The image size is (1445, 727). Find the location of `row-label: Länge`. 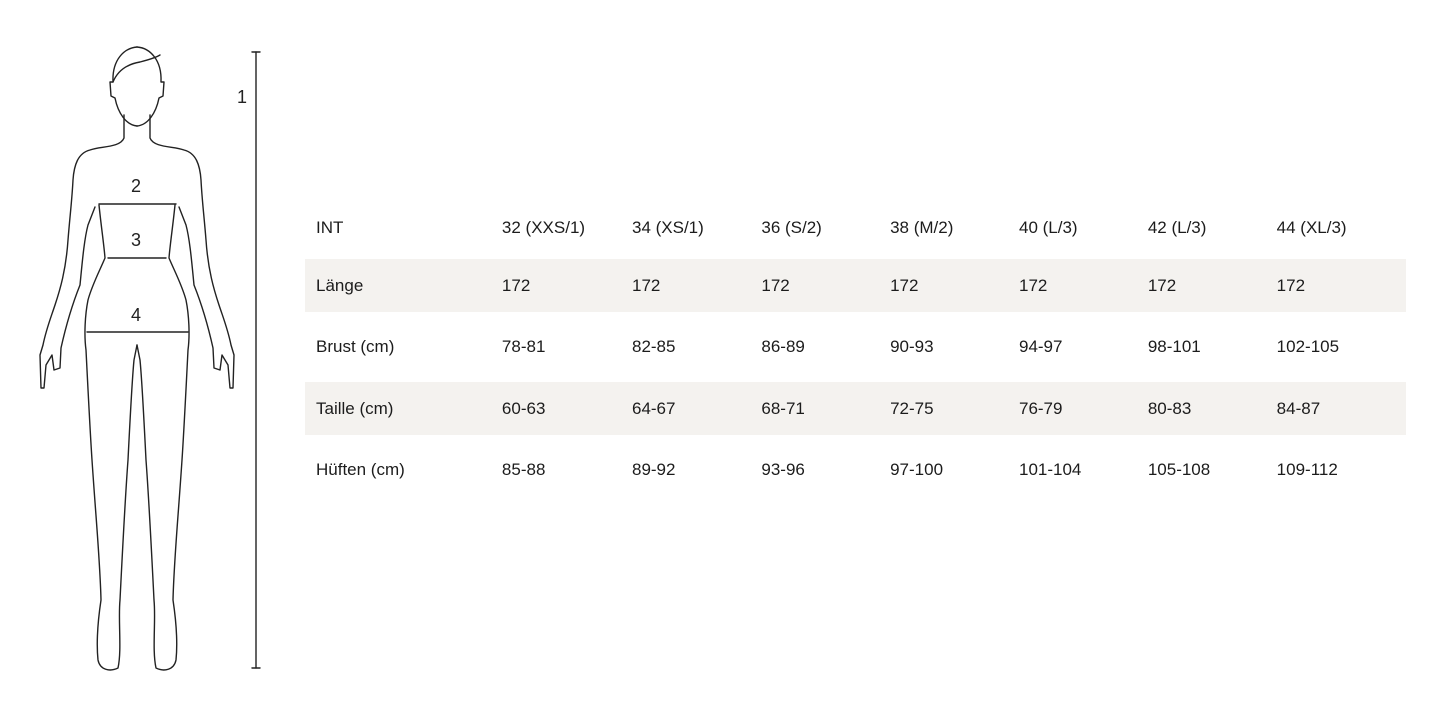

row-label: Länge is located at coordinates (403, 285).